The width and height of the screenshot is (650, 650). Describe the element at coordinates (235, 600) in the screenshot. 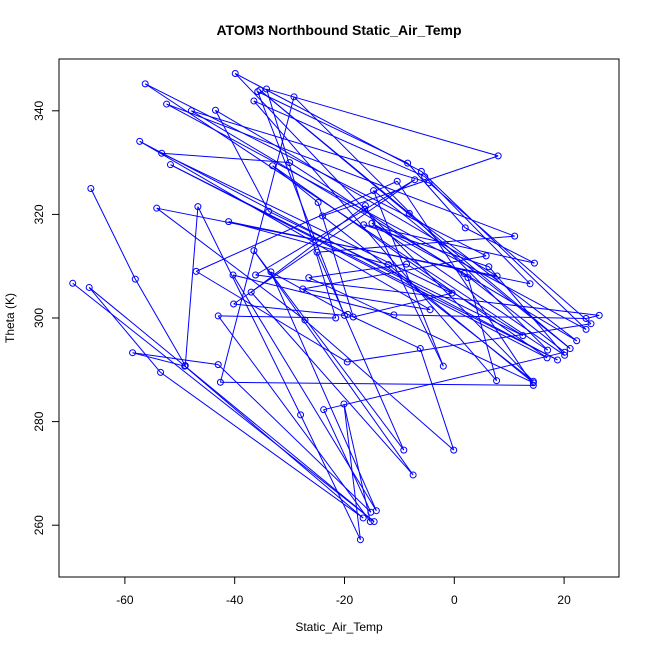

I see `x-tick-label: -40` at that location.